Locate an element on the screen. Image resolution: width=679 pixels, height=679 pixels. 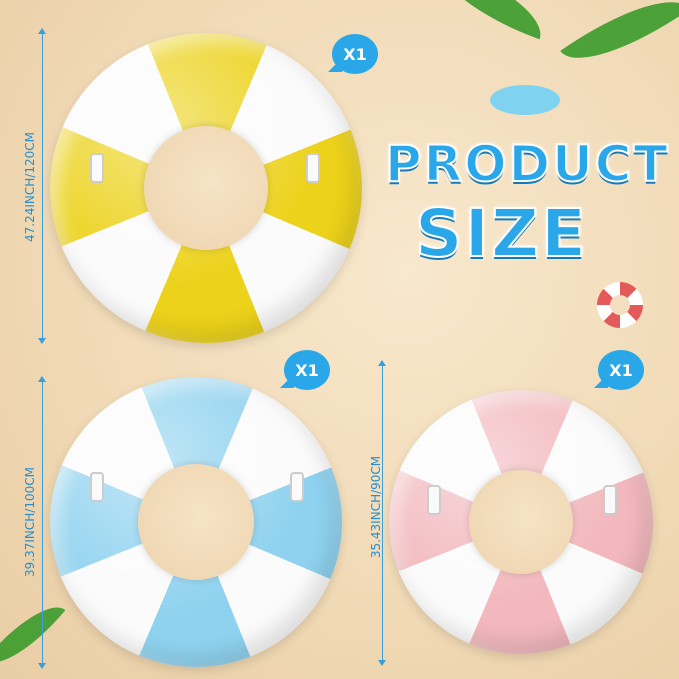
mini-ring-decoration is located at coordinates (620, 305).